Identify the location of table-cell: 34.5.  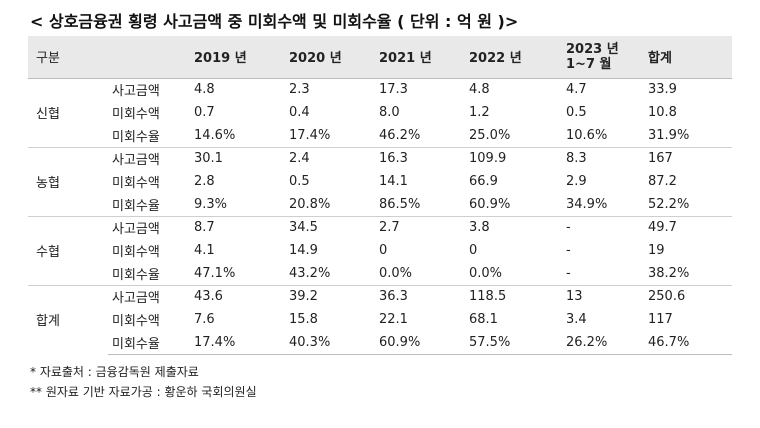
(328, 227).